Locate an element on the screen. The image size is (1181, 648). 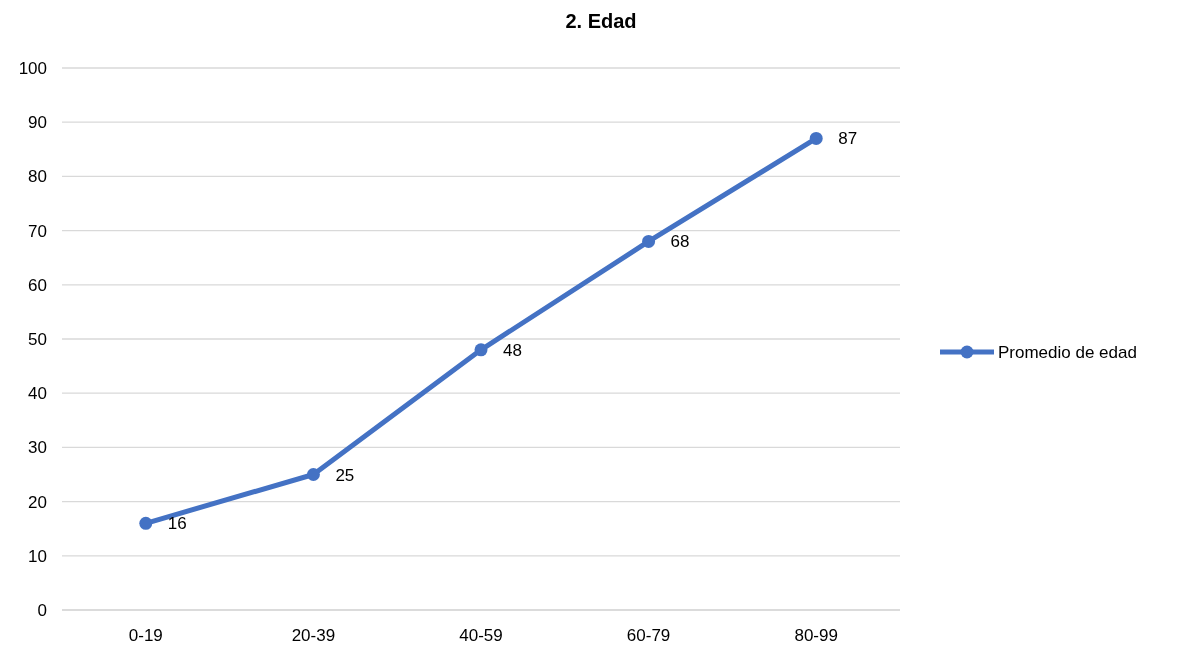
data-label: 68 is located at coordinates (680, 242).